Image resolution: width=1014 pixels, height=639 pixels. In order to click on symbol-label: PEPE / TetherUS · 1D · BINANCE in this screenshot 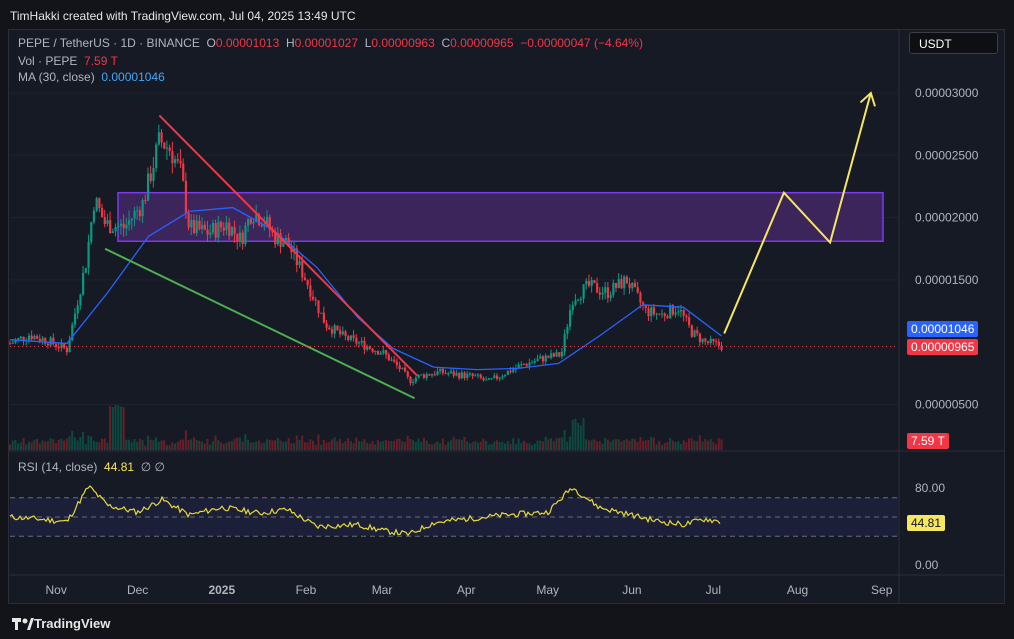, I will do `click(109, 43)`.